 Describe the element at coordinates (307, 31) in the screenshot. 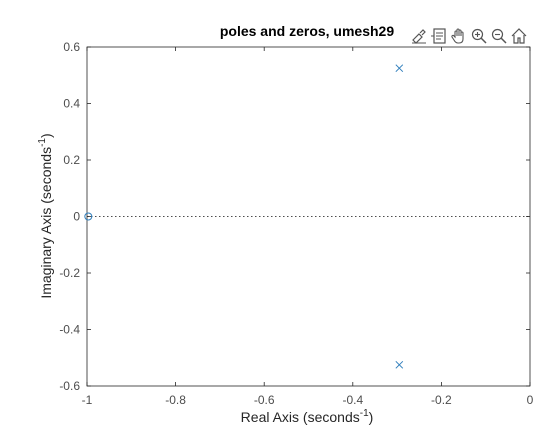

I see `chart-title: poles and zeros, umesh29` at that location.